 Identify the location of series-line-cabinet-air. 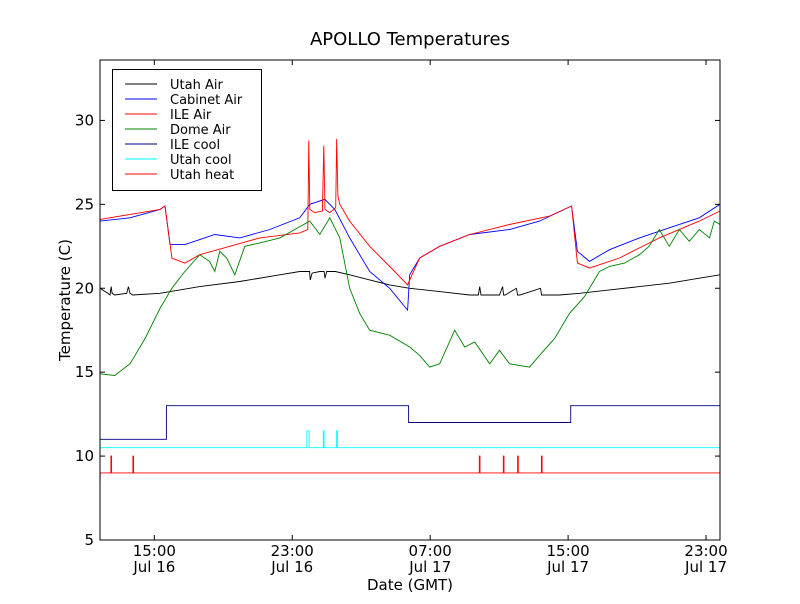
(410, 255).